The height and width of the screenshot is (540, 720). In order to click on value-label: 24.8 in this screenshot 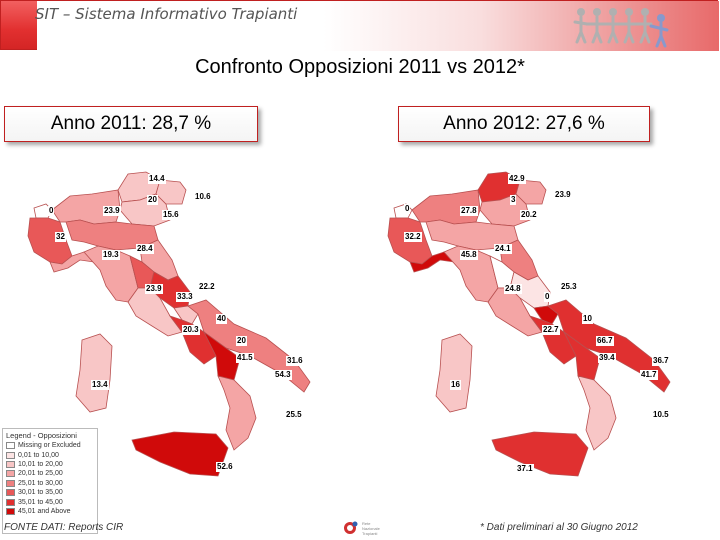, I will do `click(513, 289)`.